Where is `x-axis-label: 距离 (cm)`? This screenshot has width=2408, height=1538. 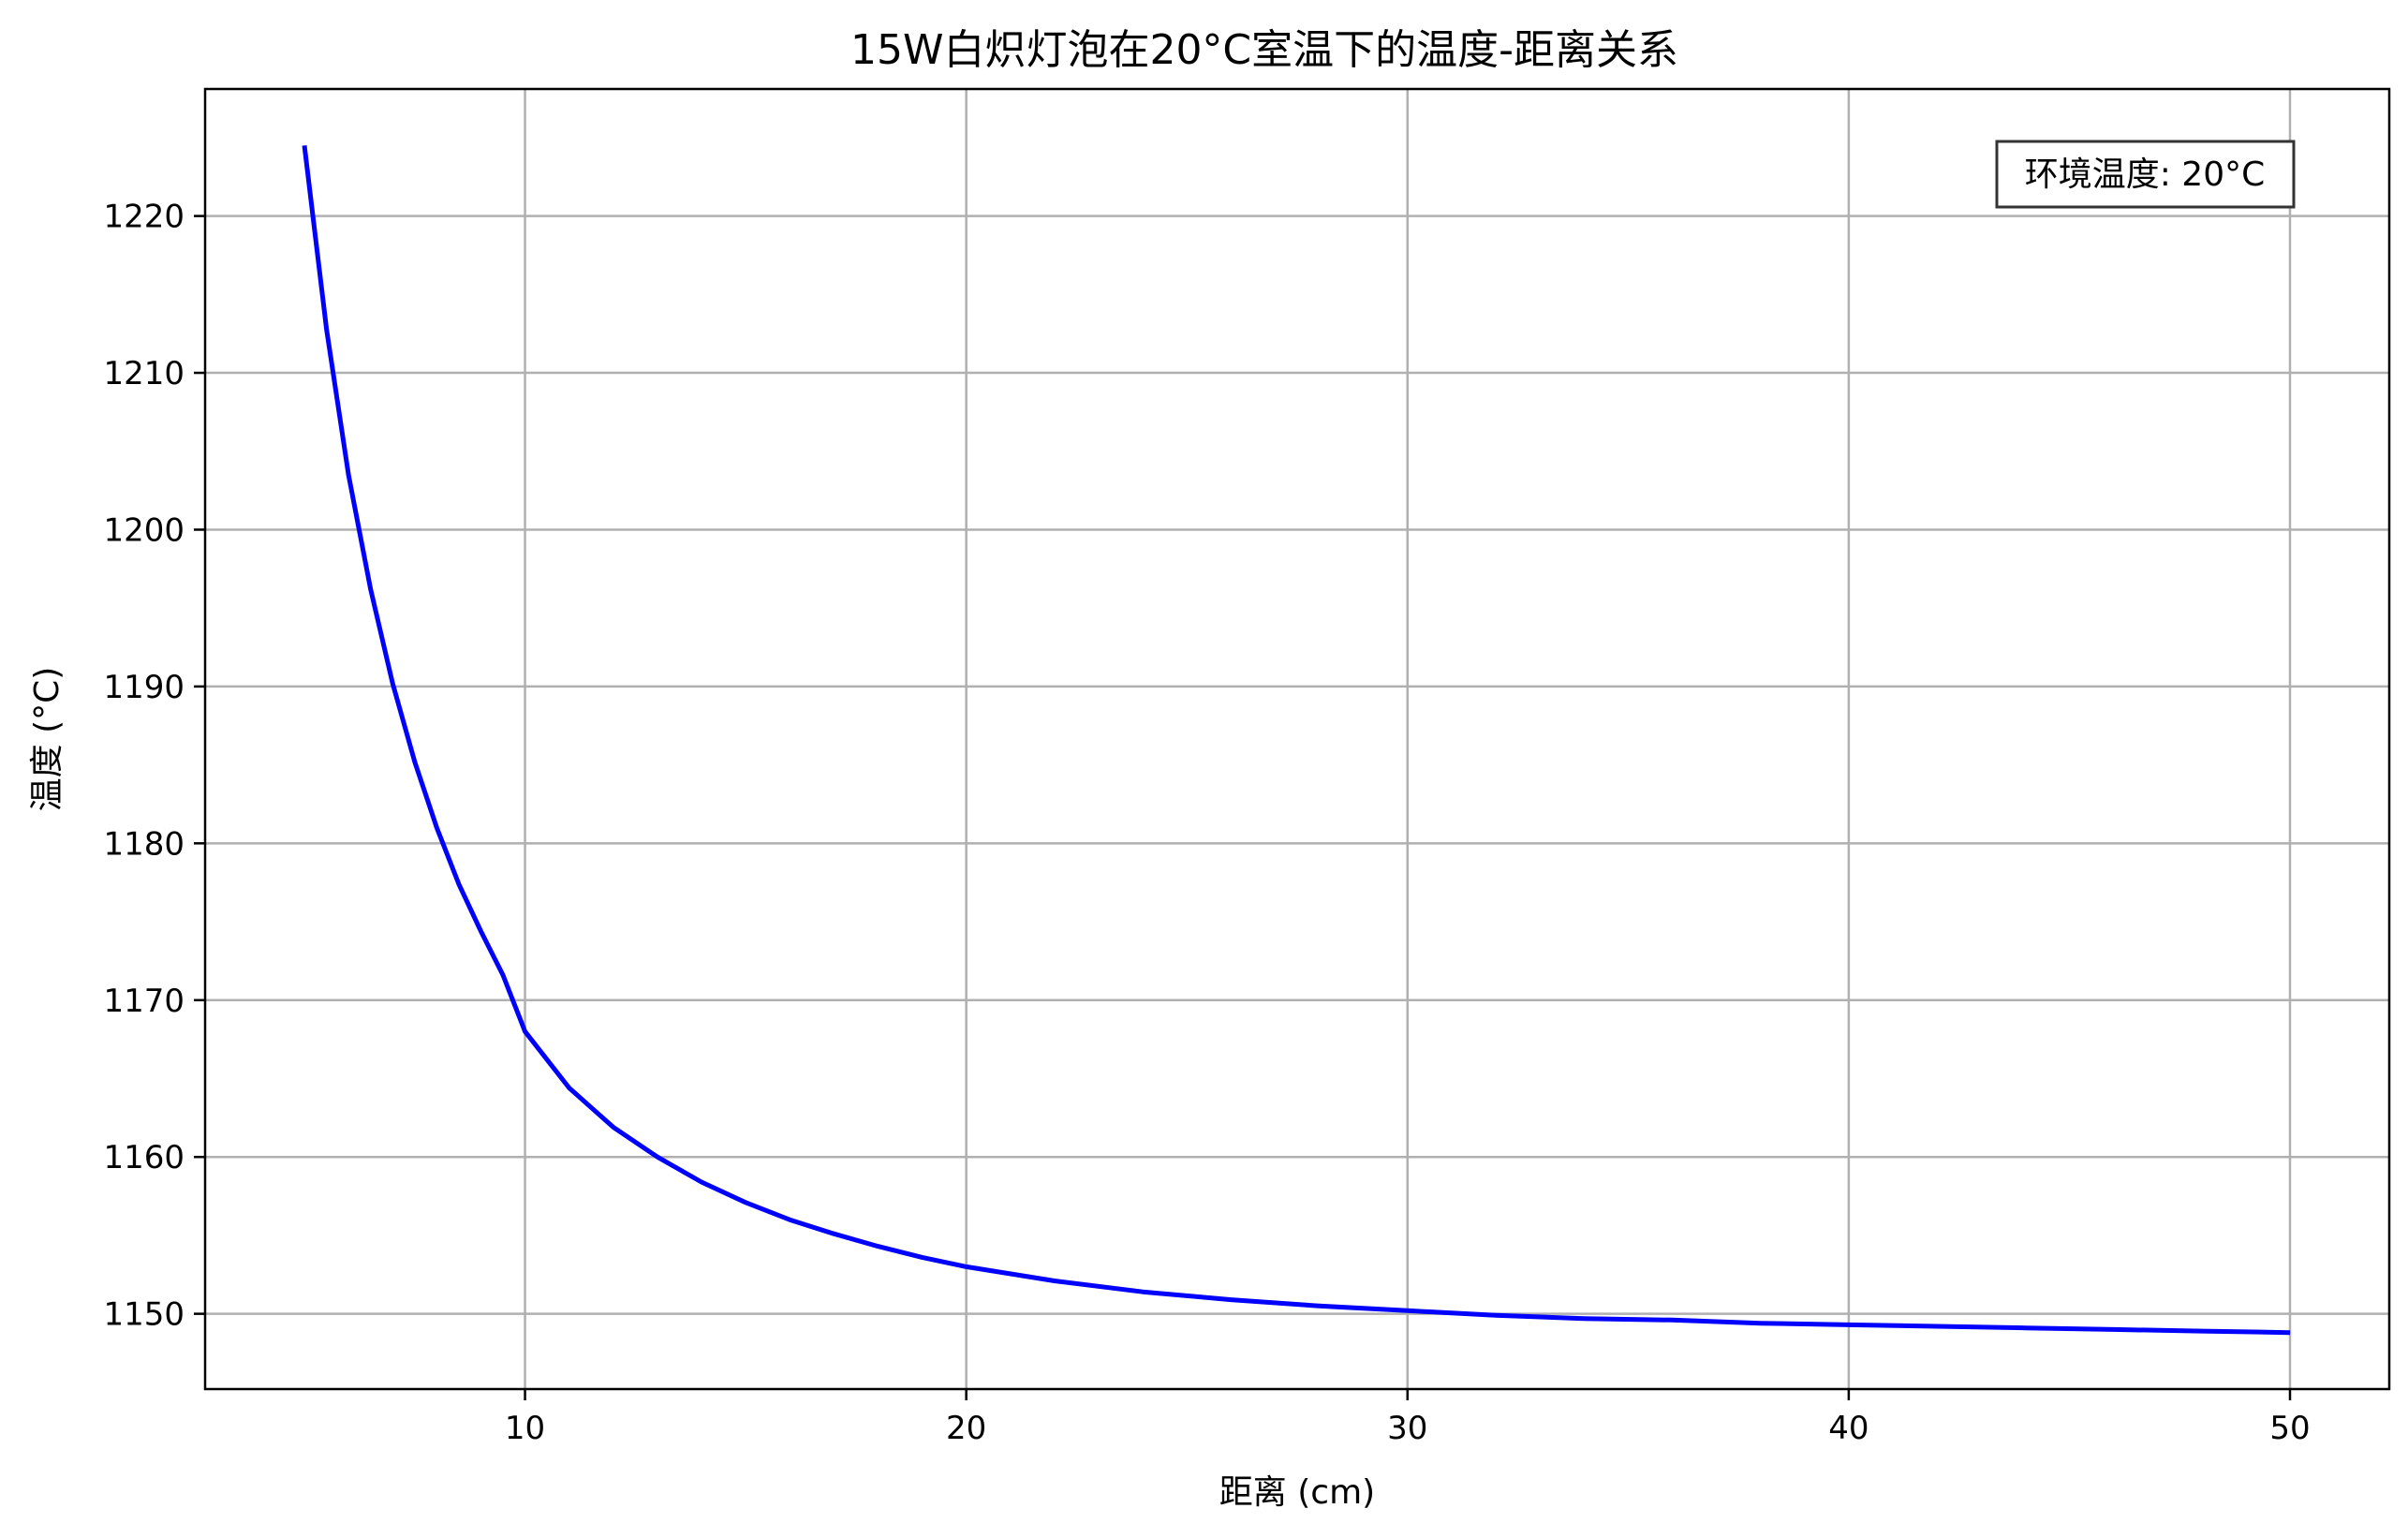 x-axis-label: 距离 (cm) is located at coordinates (1297, 1492).